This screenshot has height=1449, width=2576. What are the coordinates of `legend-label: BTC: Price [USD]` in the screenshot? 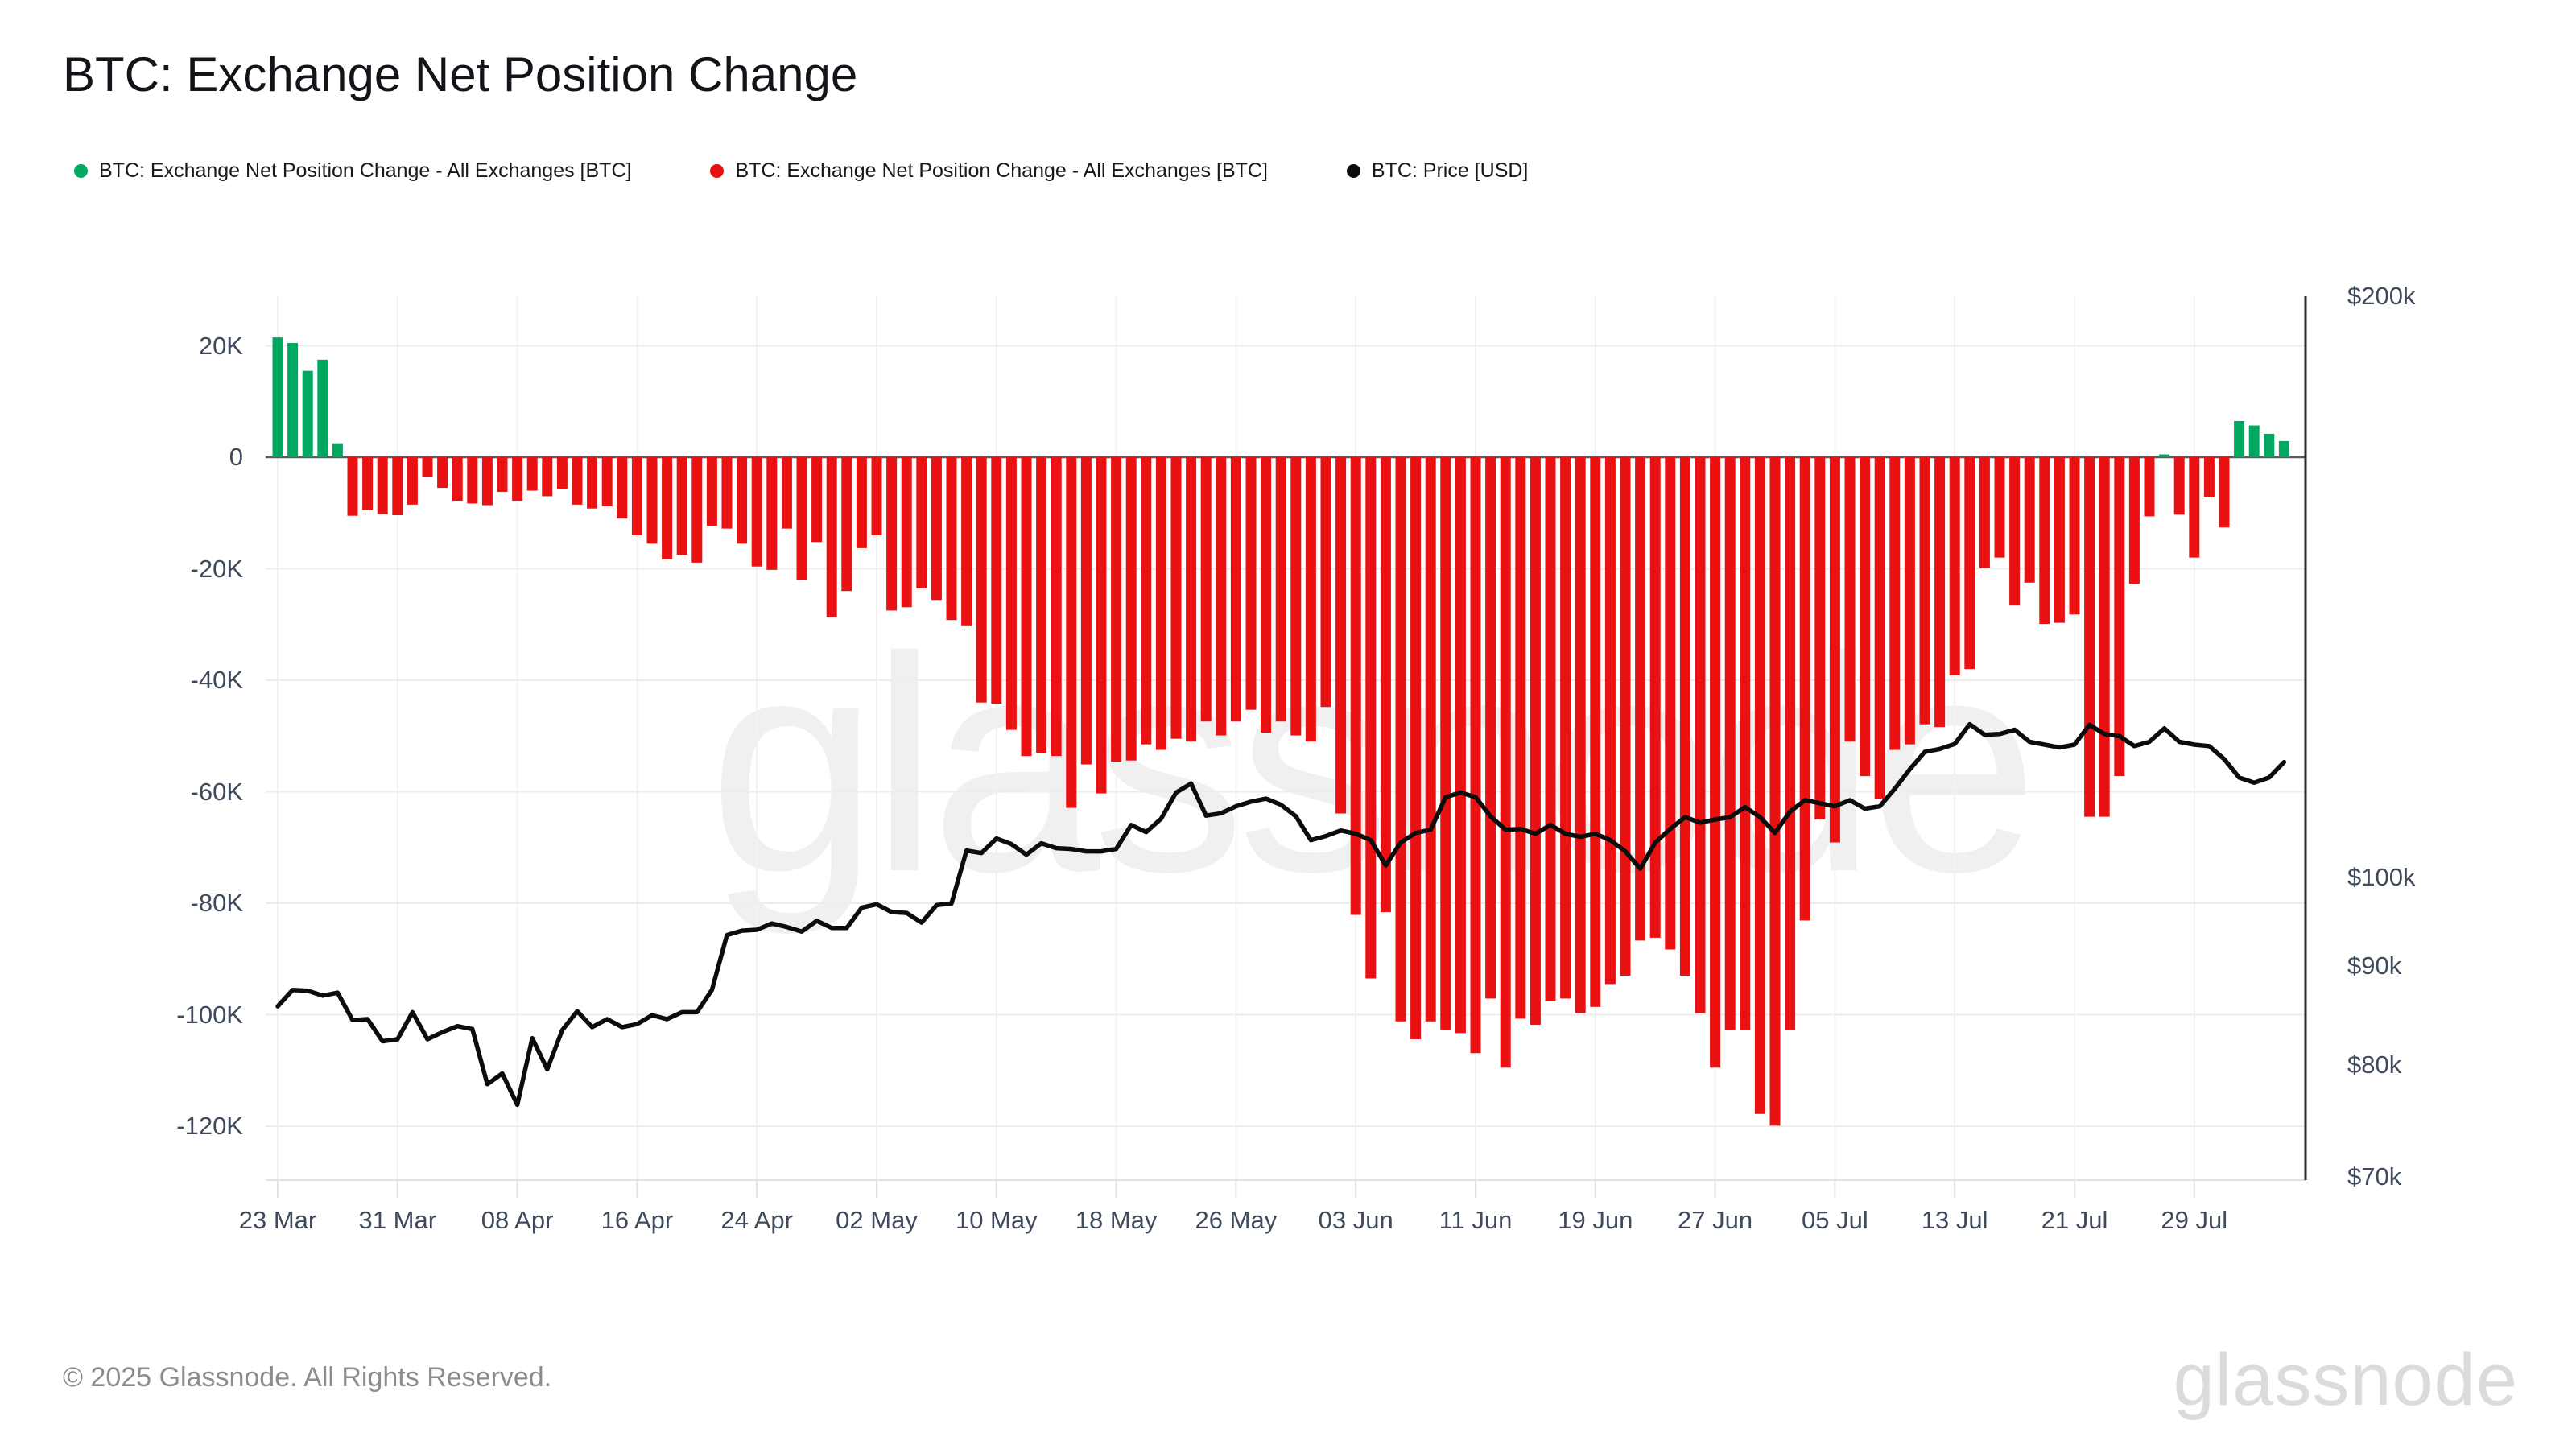 It's located at (1450, 170).